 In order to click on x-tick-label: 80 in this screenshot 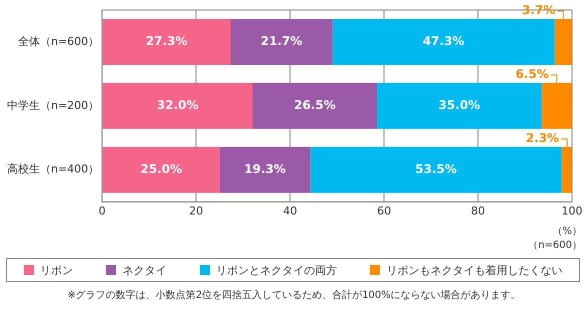, I will do `click(478, 211)`.